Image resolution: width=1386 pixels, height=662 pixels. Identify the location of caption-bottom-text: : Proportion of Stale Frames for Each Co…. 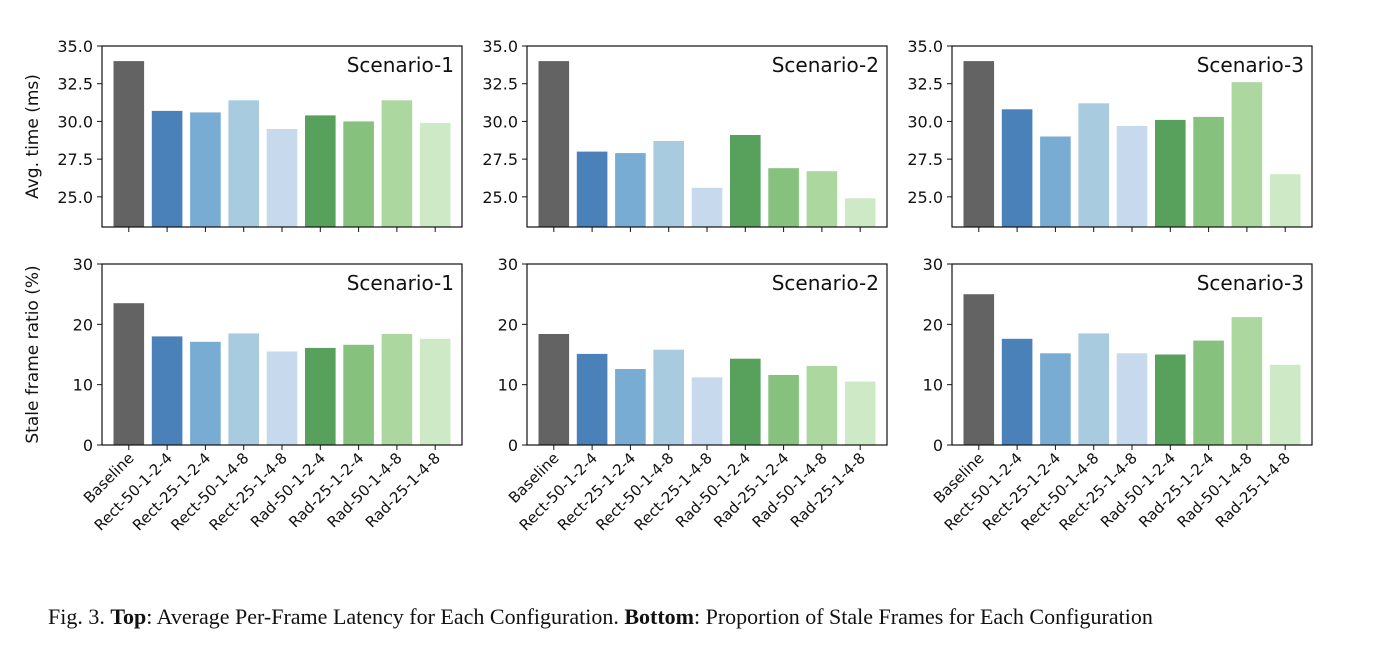
(923, 616).